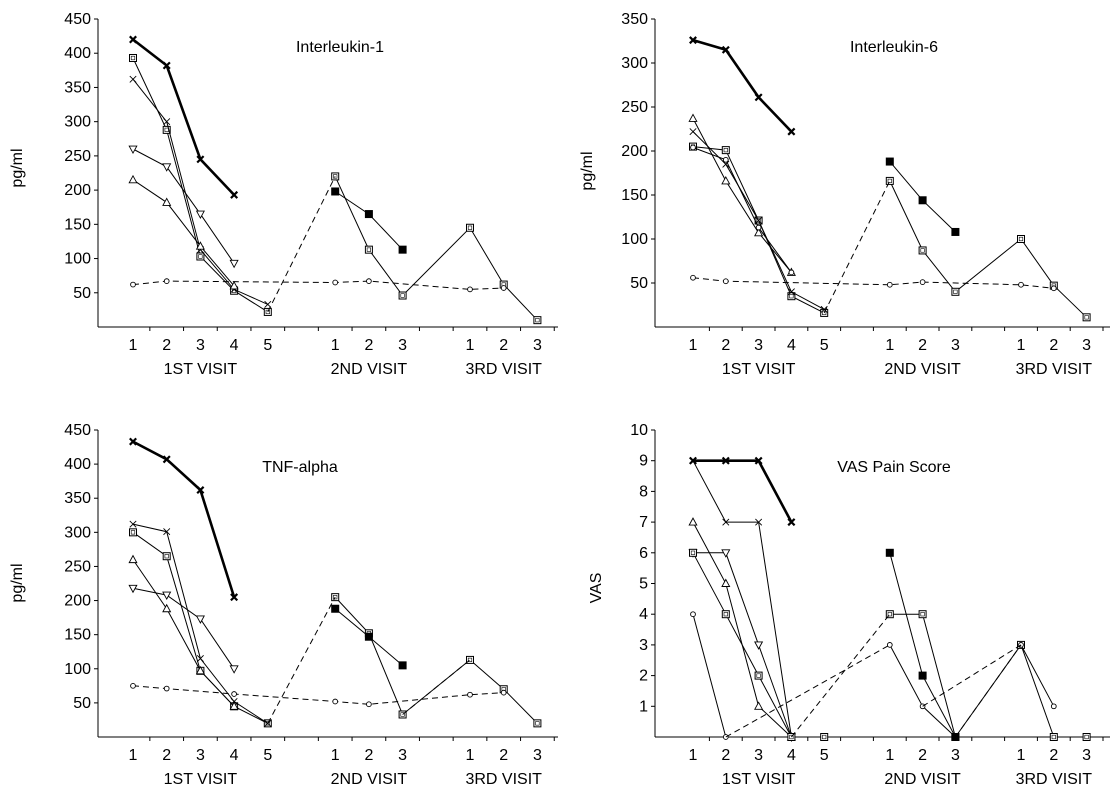 Image resolution: width=1114 pixels, height=795 pixels. Describe the element at coordinates (894, 47) in the screenshot. I see `chart-title: Interleukin-6` at that location.